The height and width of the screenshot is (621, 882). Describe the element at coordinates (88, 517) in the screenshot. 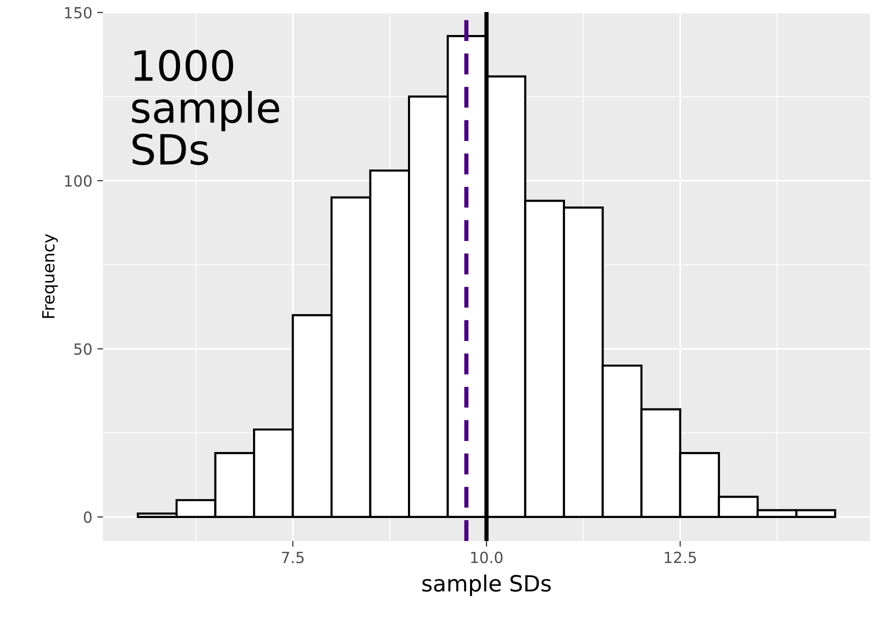

I see `y-tick-label: 0` at that location.